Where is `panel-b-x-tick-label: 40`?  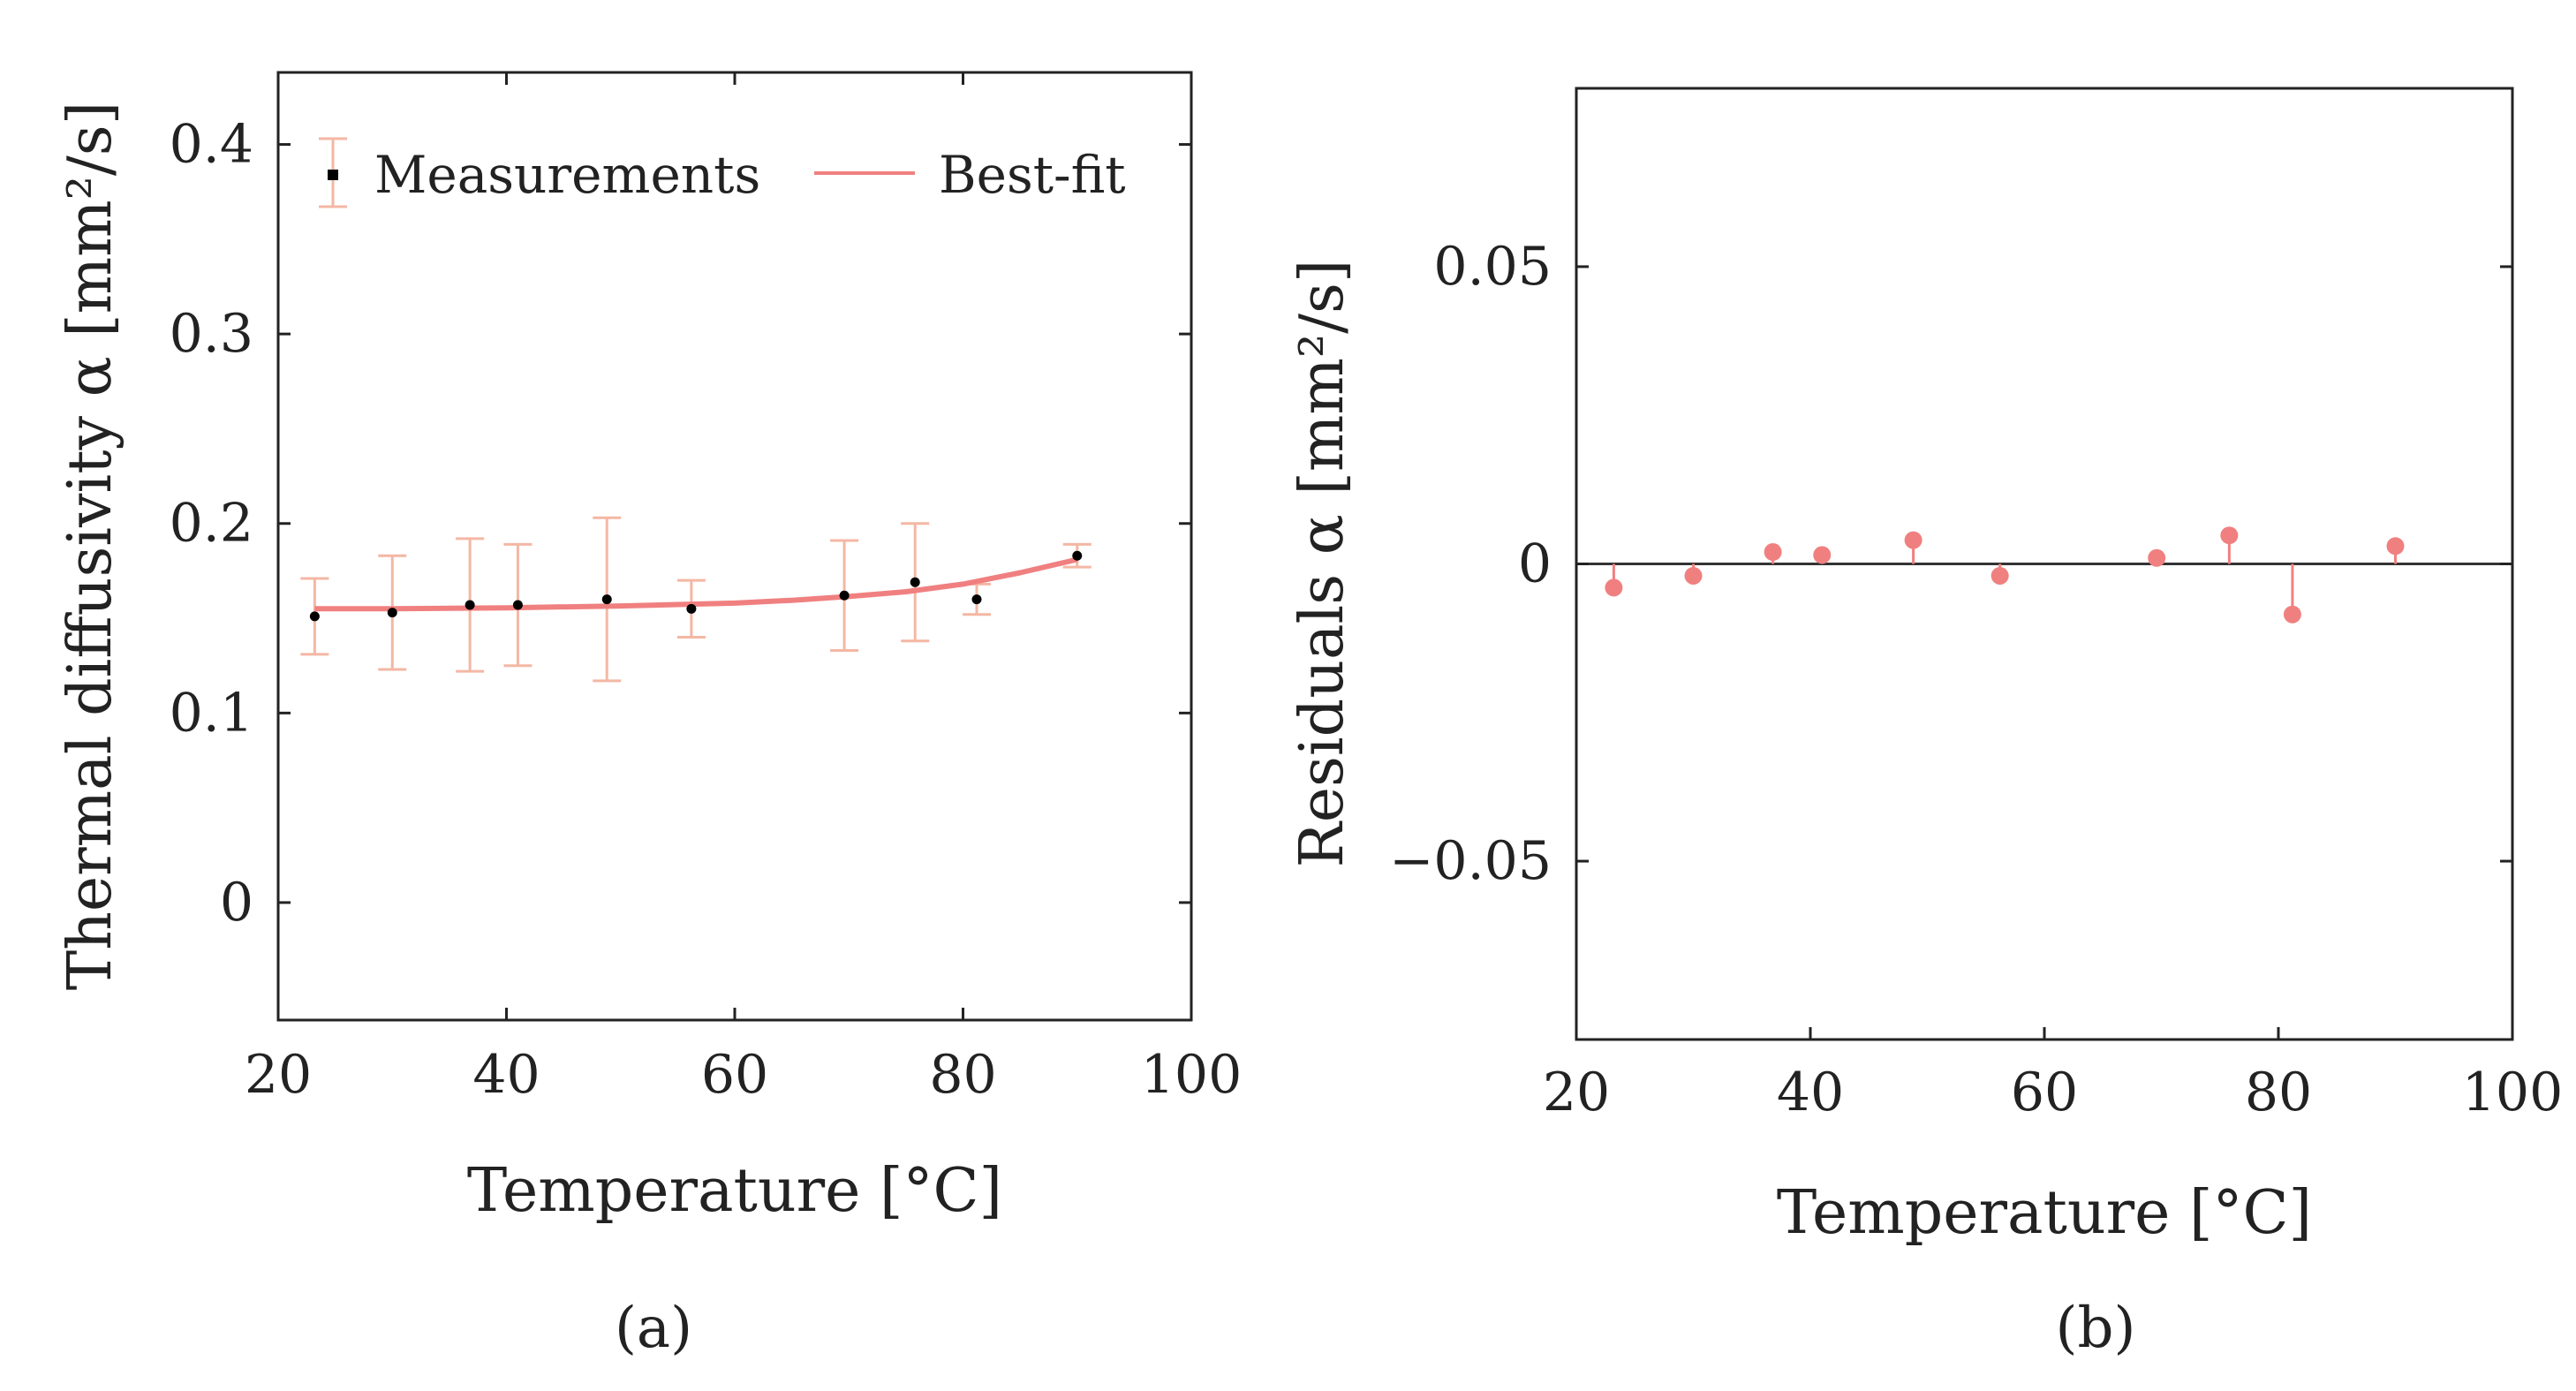 panel-b-x-tick-label: 40 is located at coordinates (1811, 1092).